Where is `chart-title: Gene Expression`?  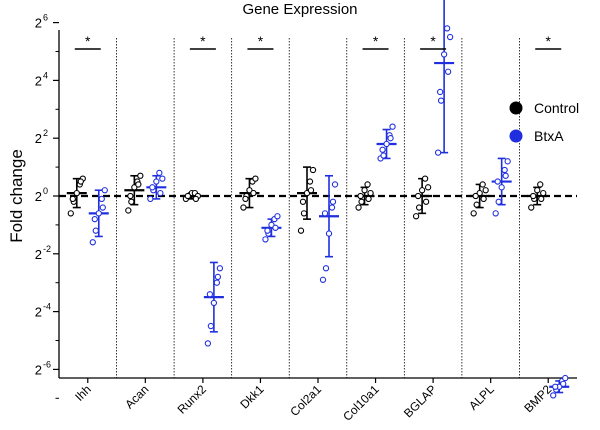 chart-title: Gene Expression is located at coordinates (299, 9).